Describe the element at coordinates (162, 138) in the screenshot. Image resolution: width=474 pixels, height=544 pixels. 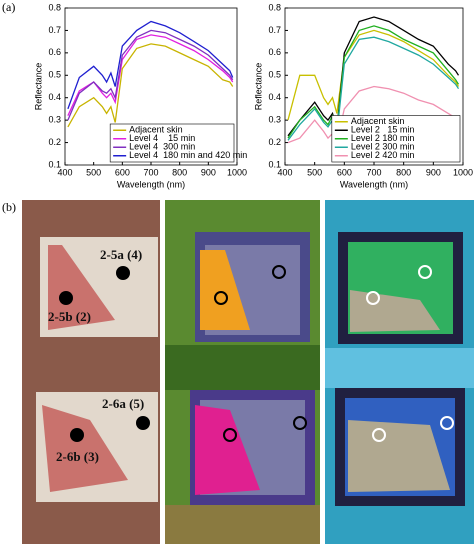
I see `legend-label: Level 4 15 min` at that location.